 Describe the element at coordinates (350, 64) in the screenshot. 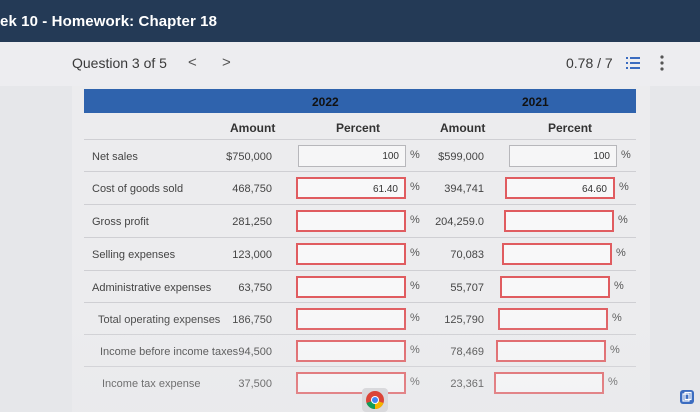

I see `question-bar: Question 3 of 5 < > 0.78 / 7` at that location.